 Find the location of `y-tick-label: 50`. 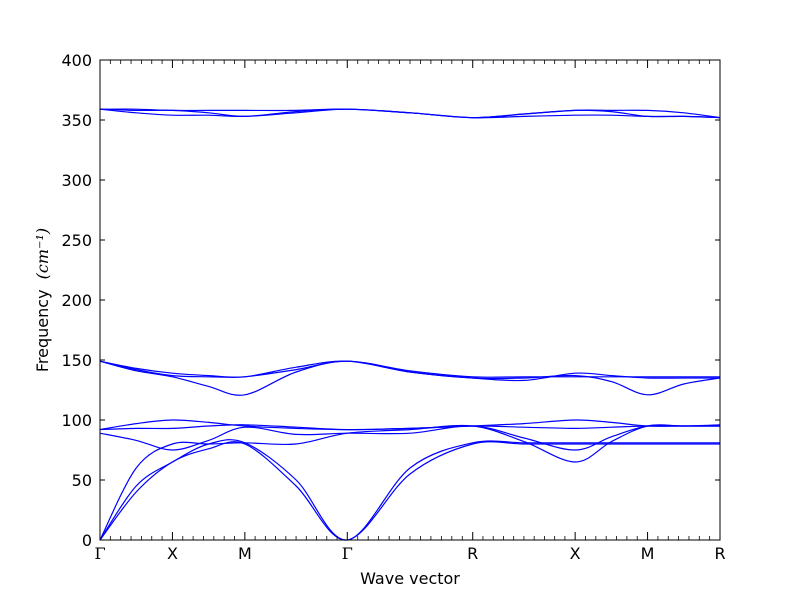

y-tick-label: 50 is located at coordinates (82, 480).